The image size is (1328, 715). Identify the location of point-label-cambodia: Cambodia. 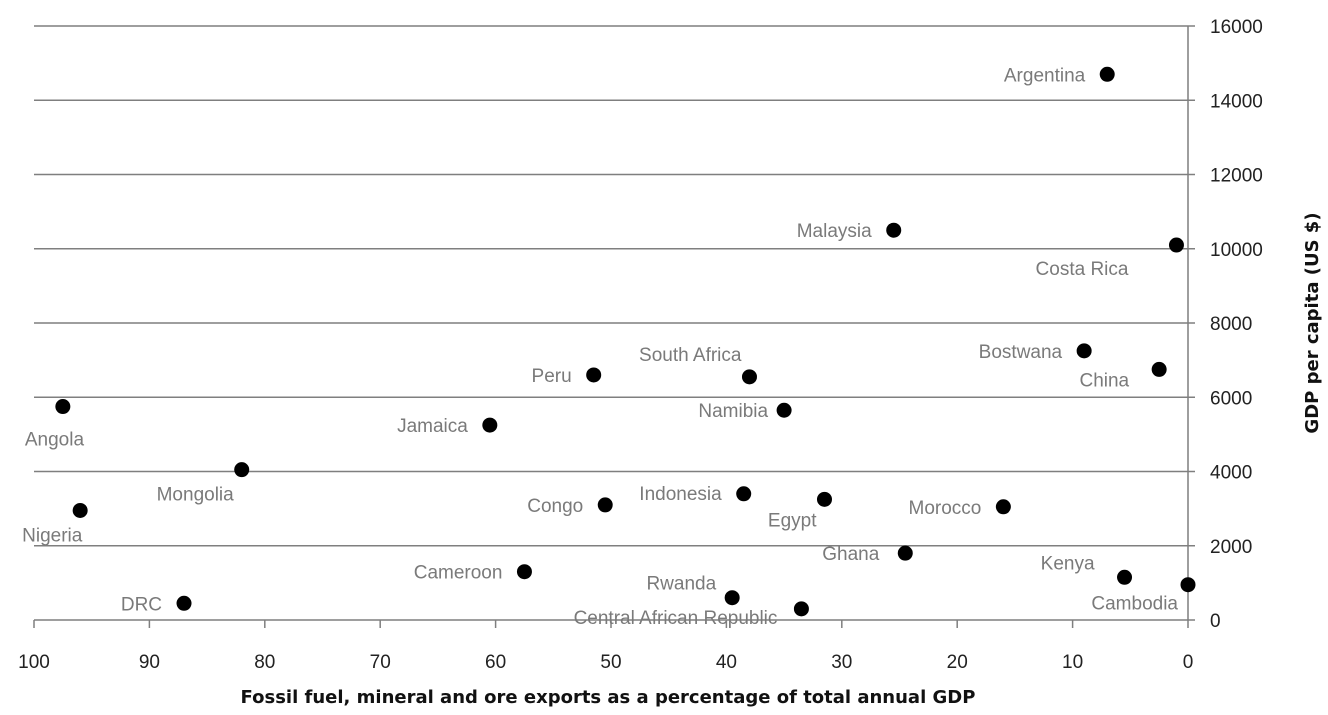
(1134, 604).